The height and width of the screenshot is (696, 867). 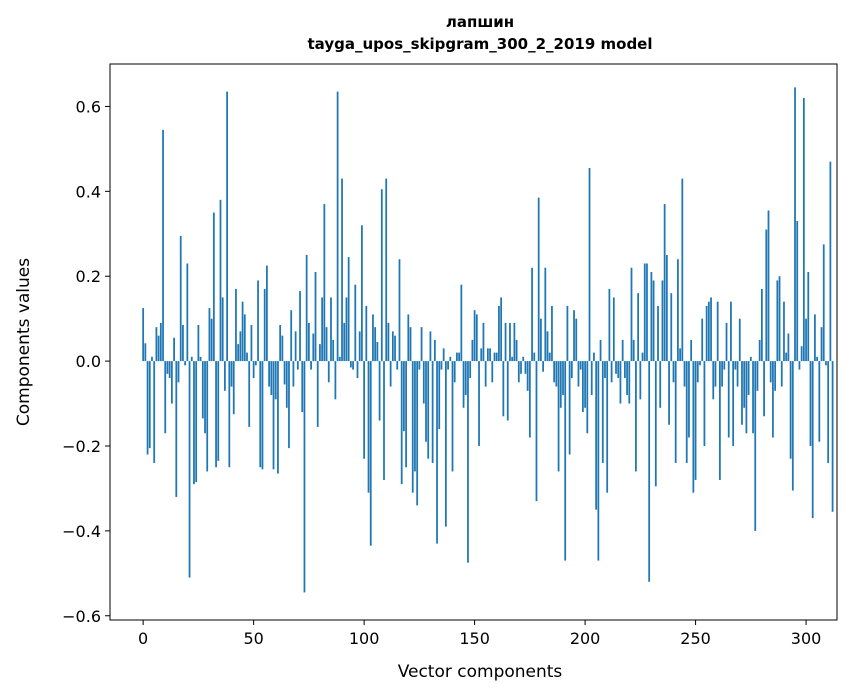 What do you see at coordinates (253, 638) in the screenshot?
I see `x-tick-label: 50` at bounding box center [253, 638].